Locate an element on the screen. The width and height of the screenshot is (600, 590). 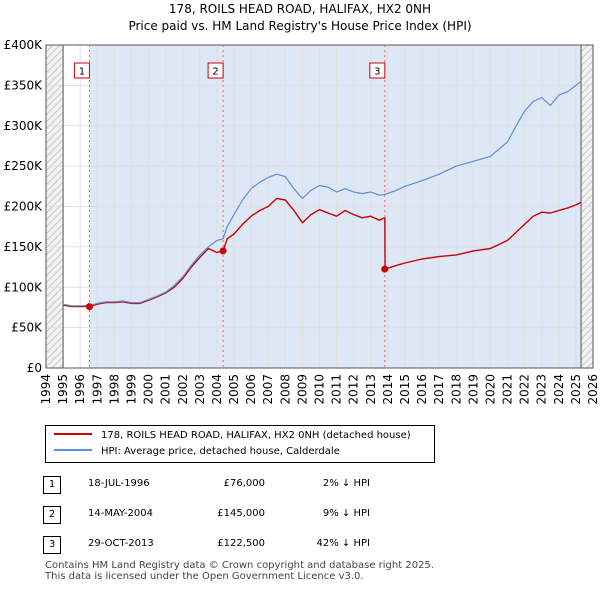
y-tick-label: £150K is located at coordinates (24, 247).